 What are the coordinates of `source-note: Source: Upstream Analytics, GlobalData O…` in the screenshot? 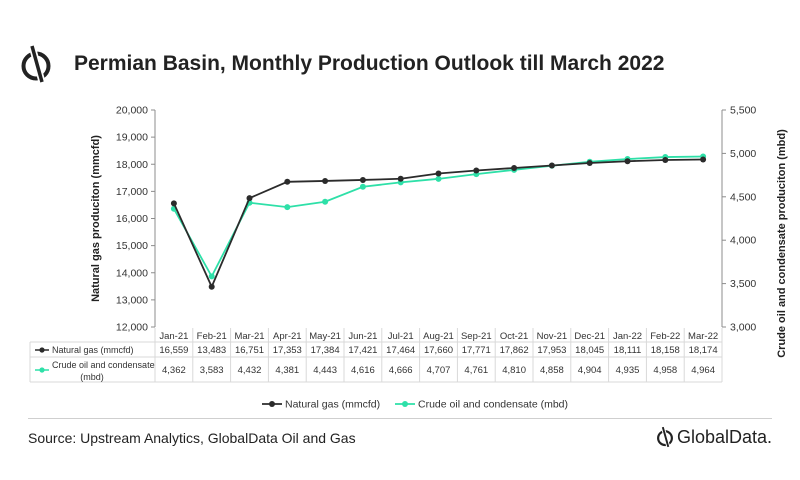 It's located at (192, 438).